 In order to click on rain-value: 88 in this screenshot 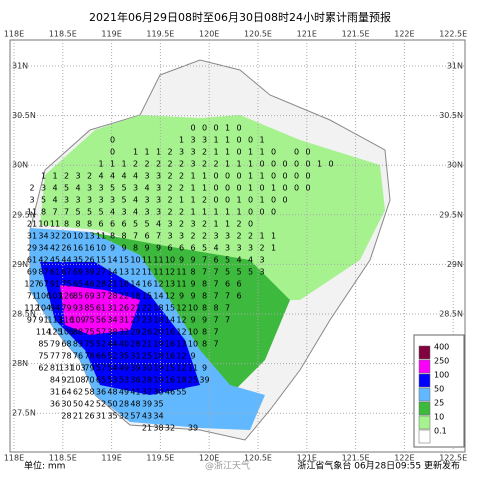, I will do `click(78, 332)`.